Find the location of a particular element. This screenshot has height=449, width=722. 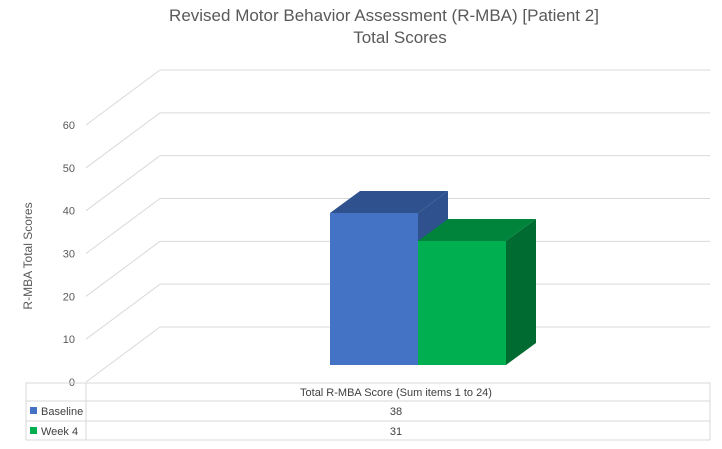

chart-subtitle: Total Scores is located at coordinates (400, 37).